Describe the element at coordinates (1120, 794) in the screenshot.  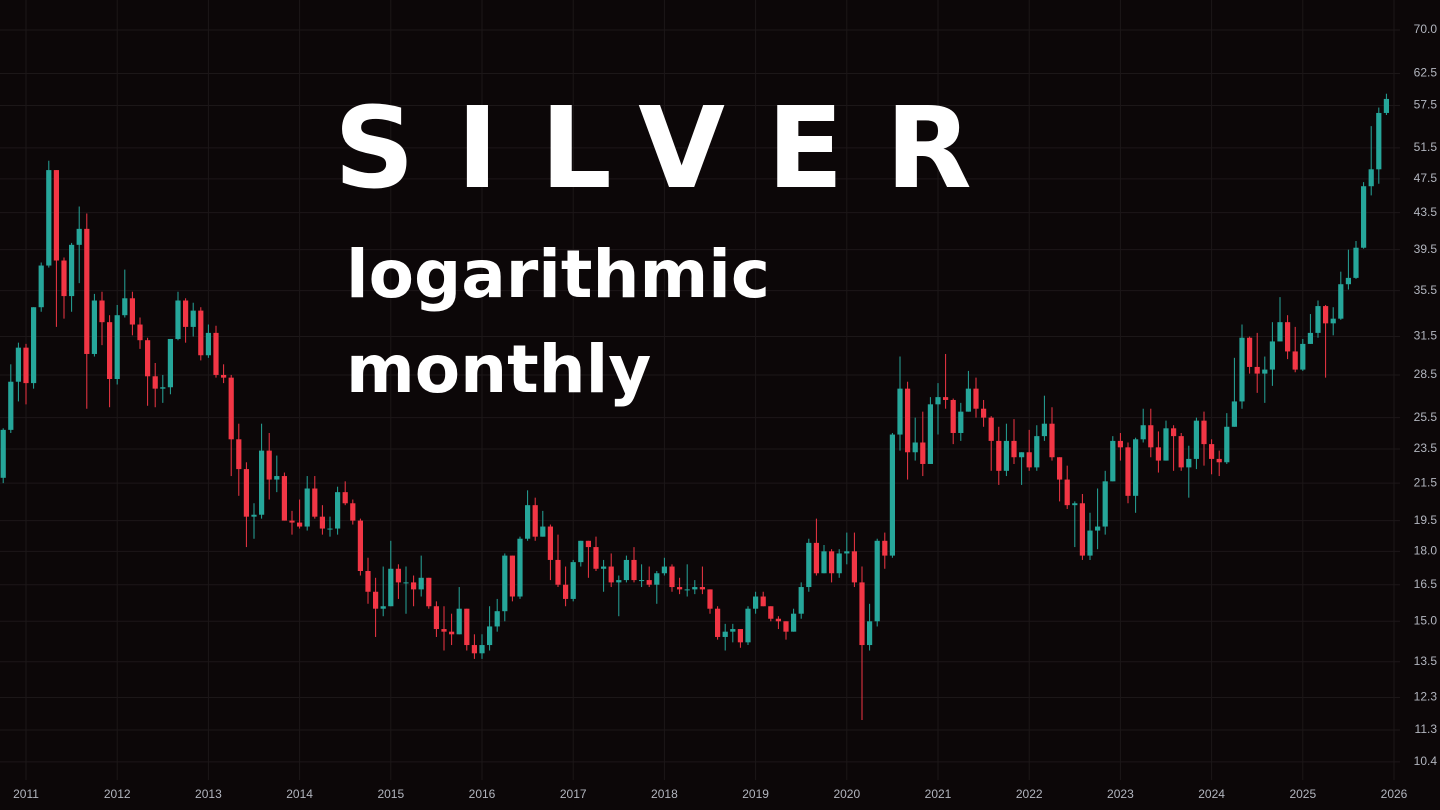
I see `x-tick-label: 2023` at that location.